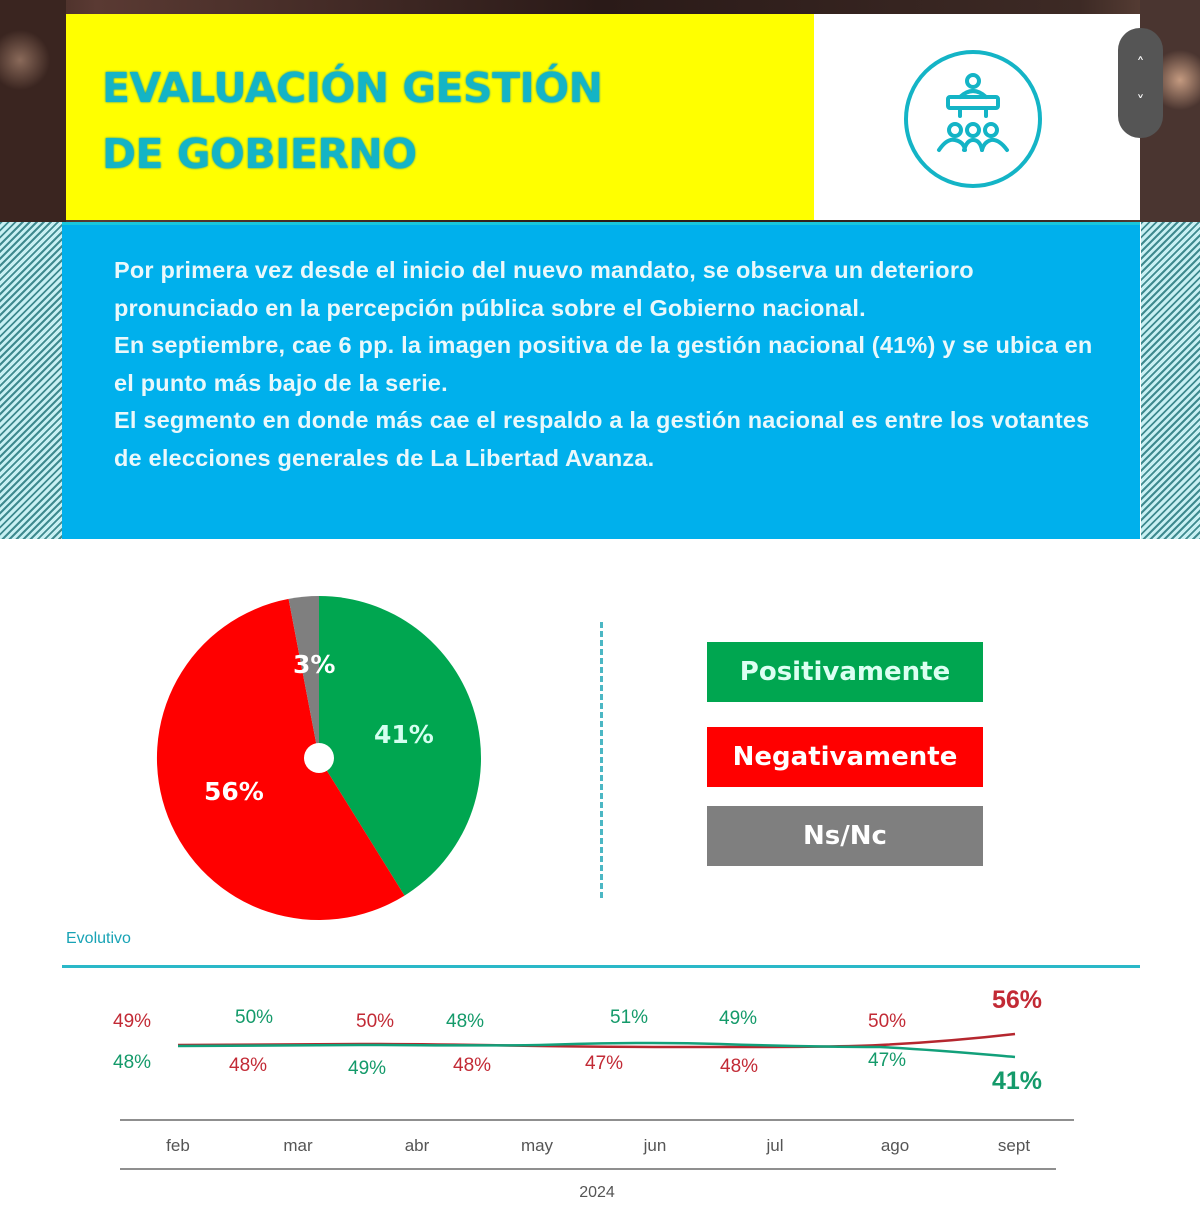 This screenshot has width=1200, height=1214. Describe the element at coordinates (352, 121) in the screenshot. I see `page-title: EVALUACIÓN GESTIÓN DE GOBIERNO` at that location.